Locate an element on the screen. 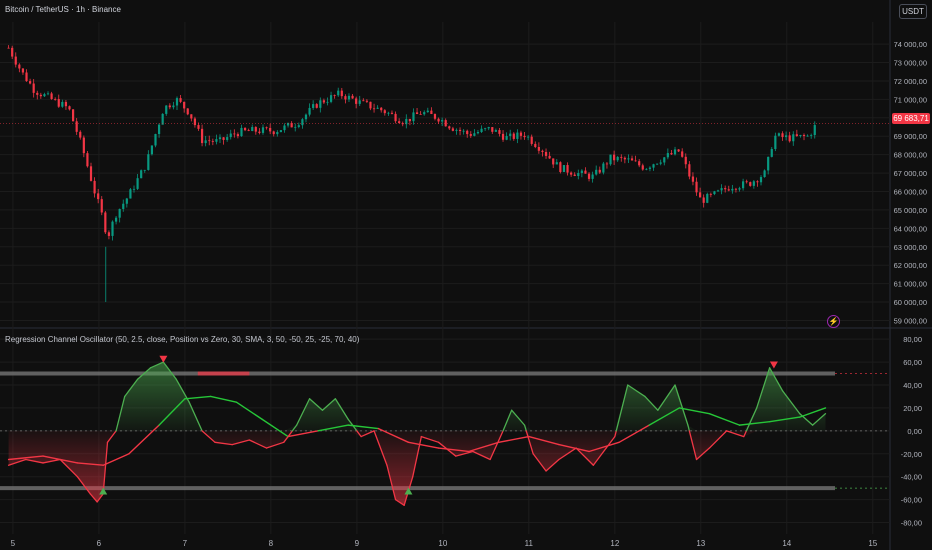 This screenshot has width=932, height=550. currency-button: USDT is located at coordinates (913, 11).